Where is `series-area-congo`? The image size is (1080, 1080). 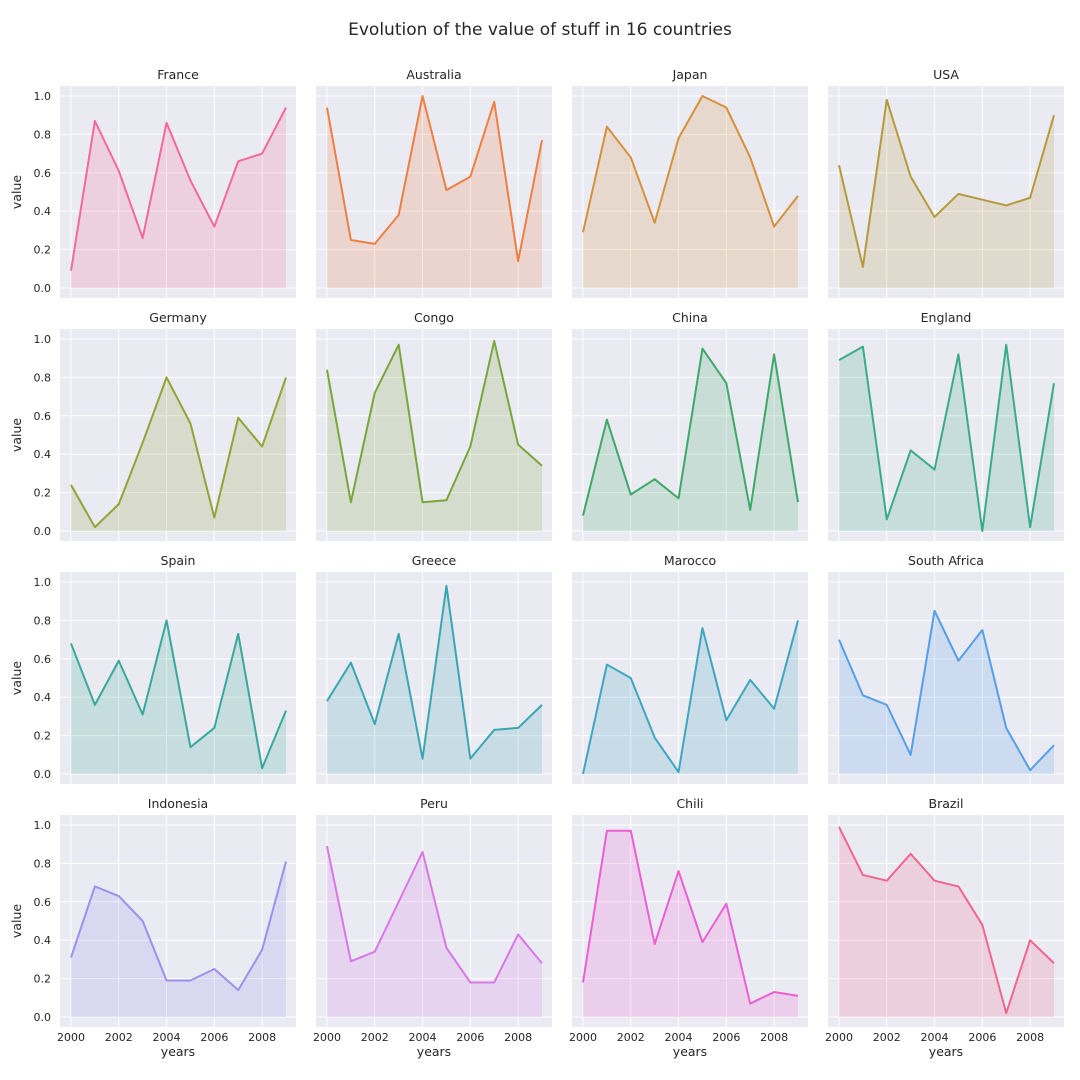
series-area-congo is located at coordinates (434, 435).